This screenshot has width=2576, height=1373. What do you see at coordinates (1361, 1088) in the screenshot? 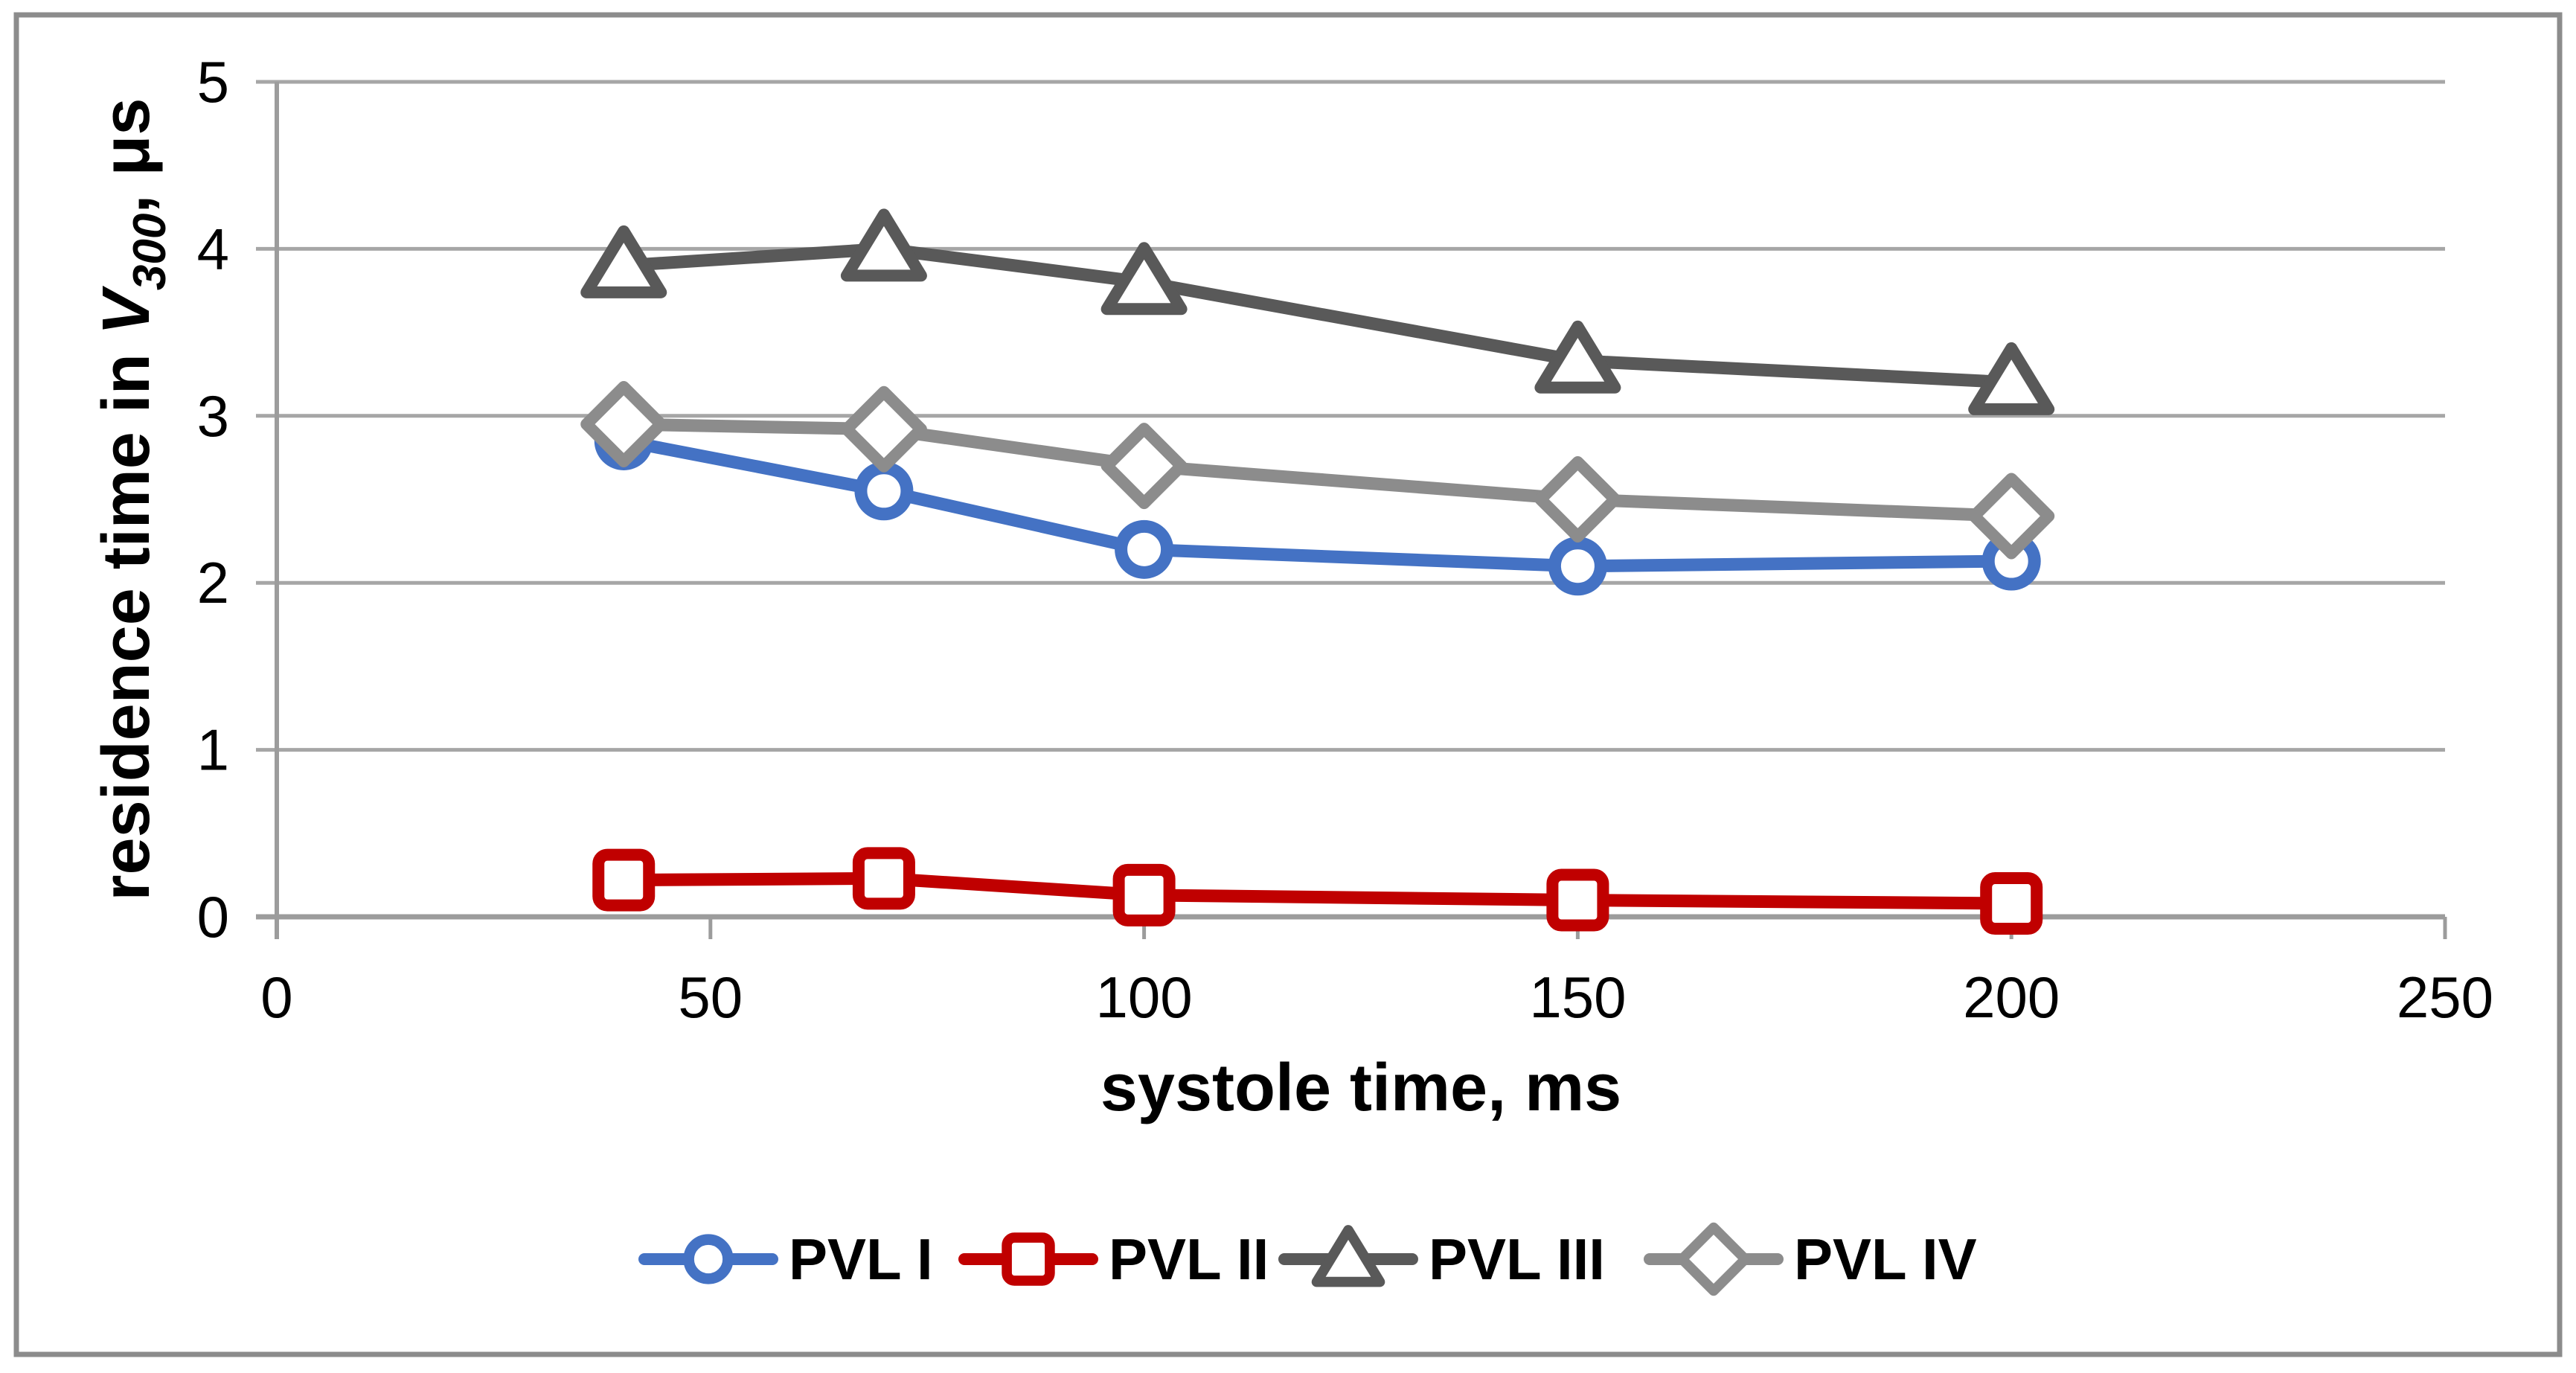
I see `x-axis-title: systole time, ms` at bounding box center [1361, 1088].